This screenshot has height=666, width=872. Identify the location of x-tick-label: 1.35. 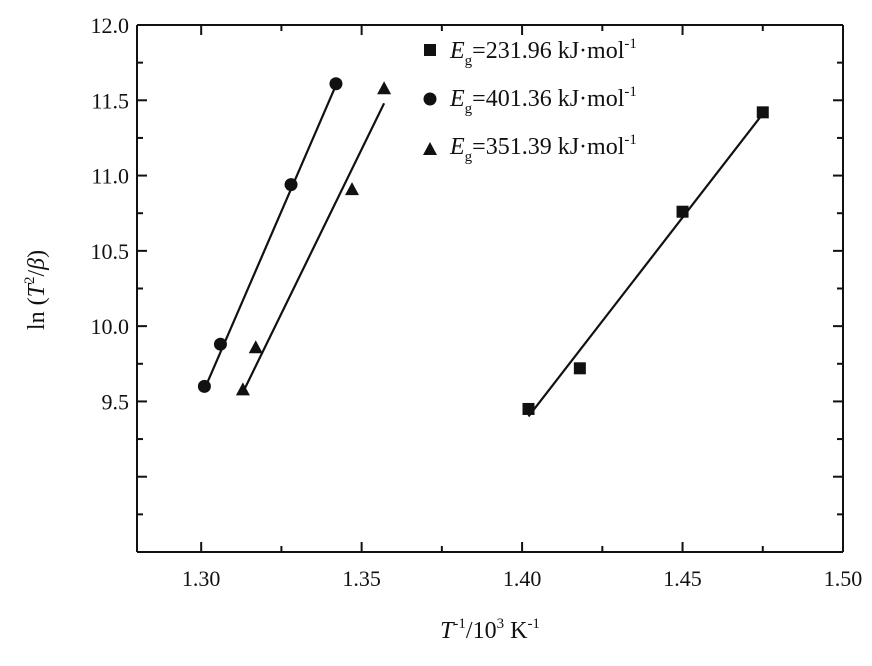
(361, 578).